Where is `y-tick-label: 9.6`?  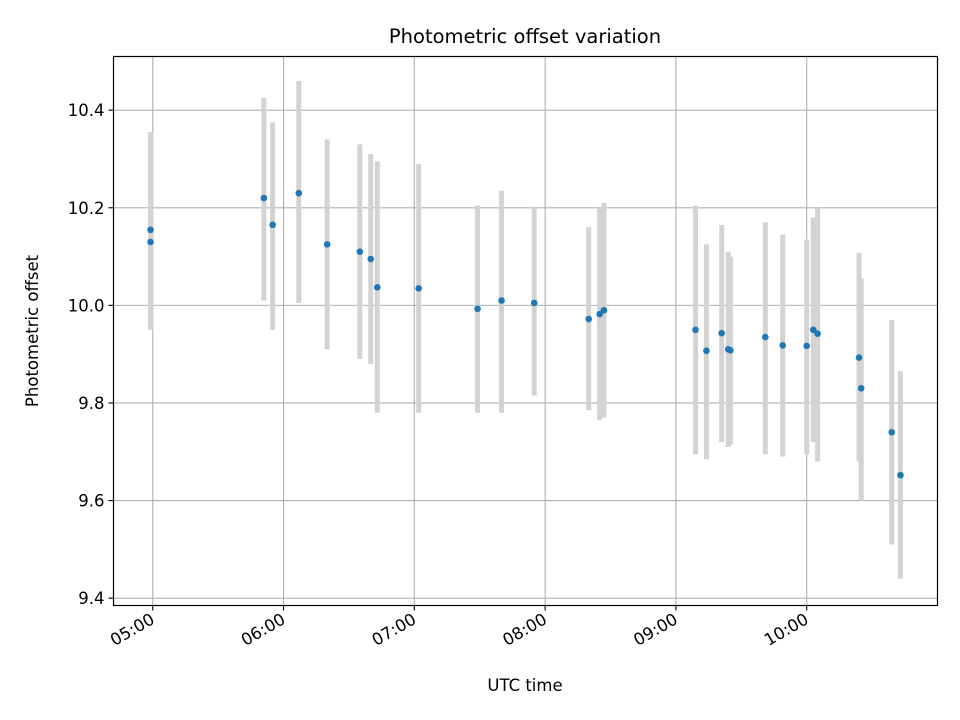 y-tick-label: 9.6 is located at coordinates (91, 501).